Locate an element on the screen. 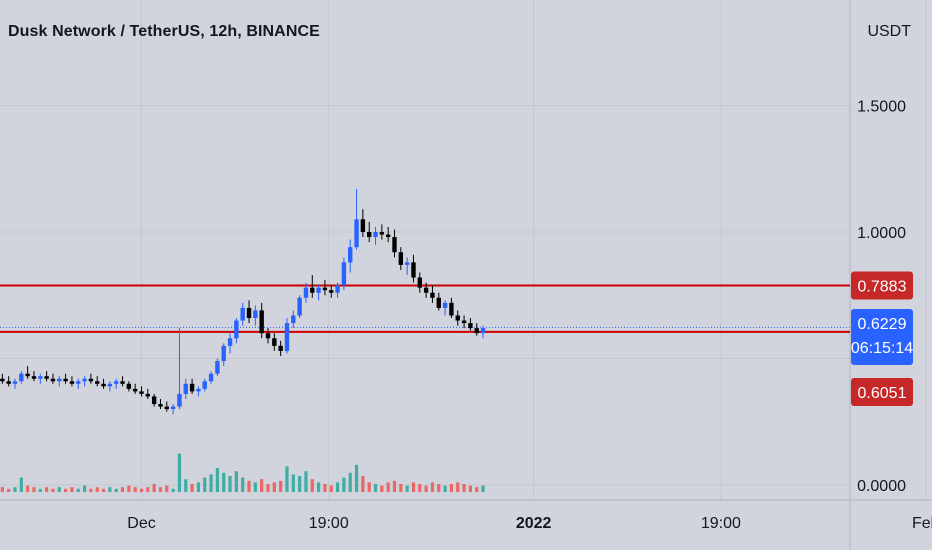  price-tag-text: 0.6051 is located at coordinates (882, 393).